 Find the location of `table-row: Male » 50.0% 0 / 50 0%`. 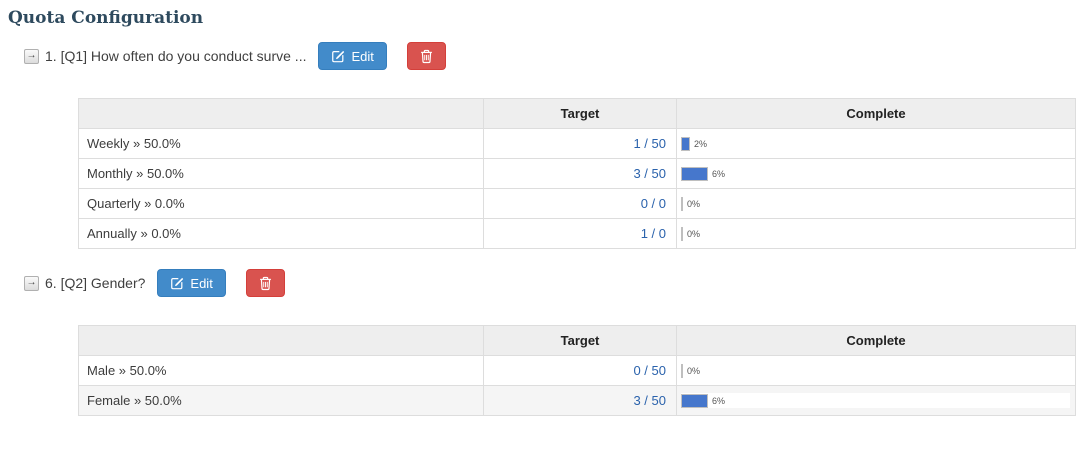

table-row: Male » 50.0% 0 / 50 0% is located at coordinates (577, 370).